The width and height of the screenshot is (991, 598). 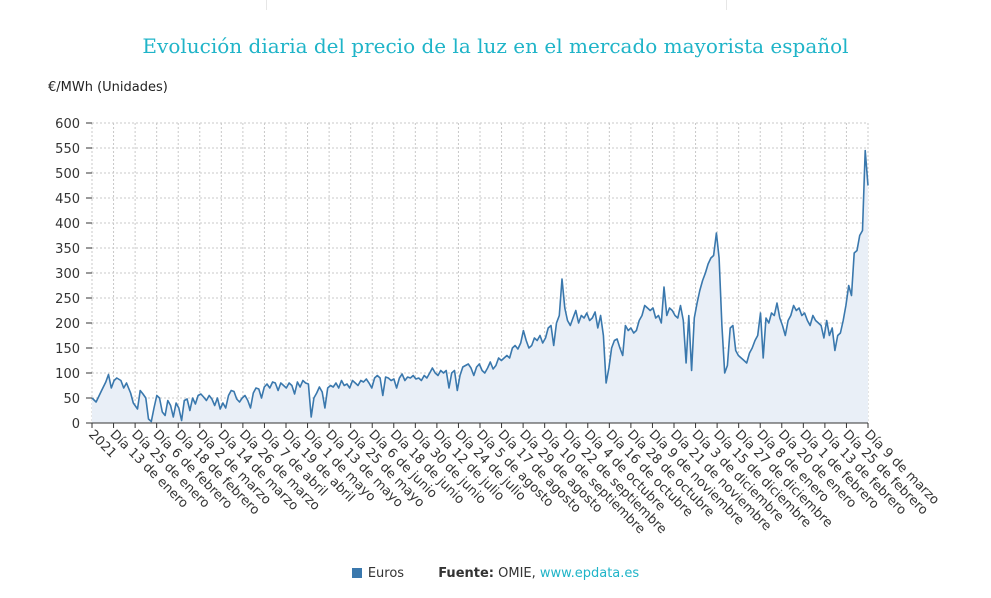 What do you see at coordinates (726, 5) in the screenshot?
I see `top-divider-right` at bounding box center [726, 5].